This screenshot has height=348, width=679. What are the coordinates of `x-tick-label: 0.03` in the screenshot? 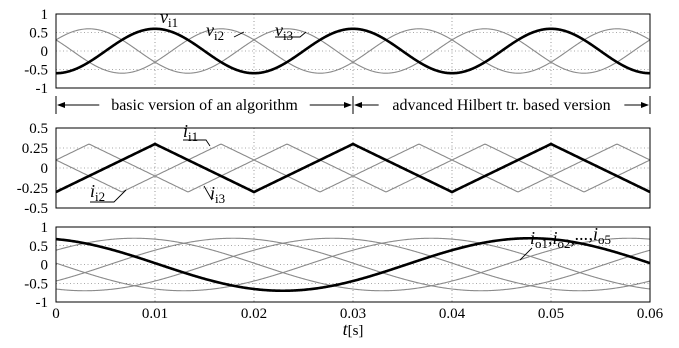 It's located at (353, 314).